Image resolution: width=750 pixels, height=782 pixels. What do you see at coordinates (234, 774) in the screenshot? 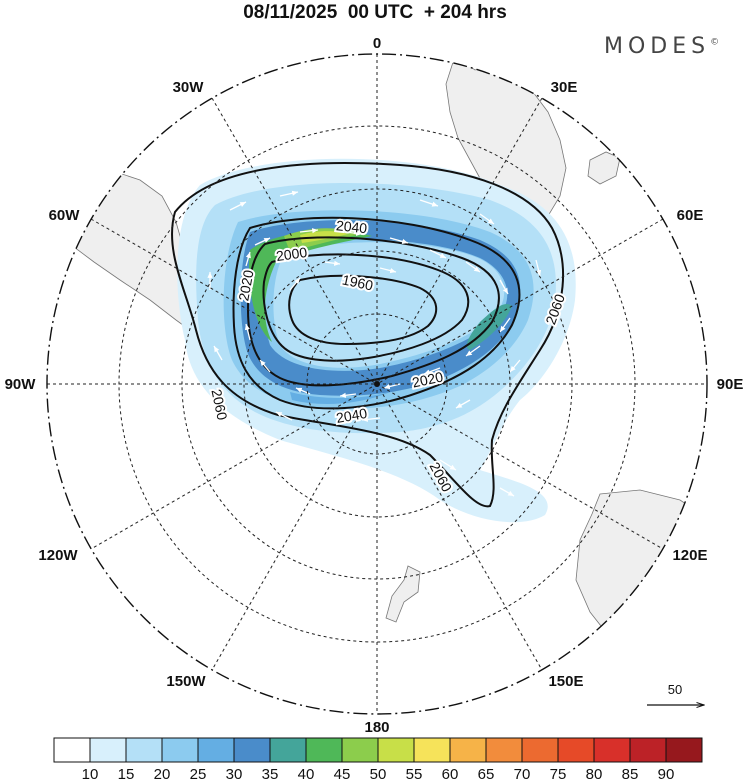
I see `colorbar-tick-label: 30` at bounding box center [234, 774].